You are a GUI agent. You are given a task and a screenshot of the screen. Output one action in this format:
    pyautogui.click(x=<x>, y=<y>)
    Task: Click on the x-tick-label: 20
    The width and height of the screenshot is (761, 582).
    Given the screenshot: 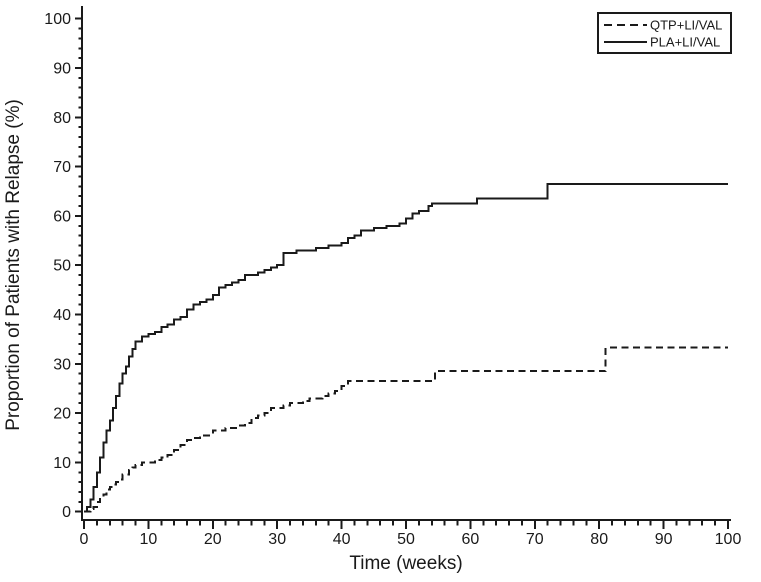 What is the action you would take?
    pyautogui.click(x=213, y=539)
    